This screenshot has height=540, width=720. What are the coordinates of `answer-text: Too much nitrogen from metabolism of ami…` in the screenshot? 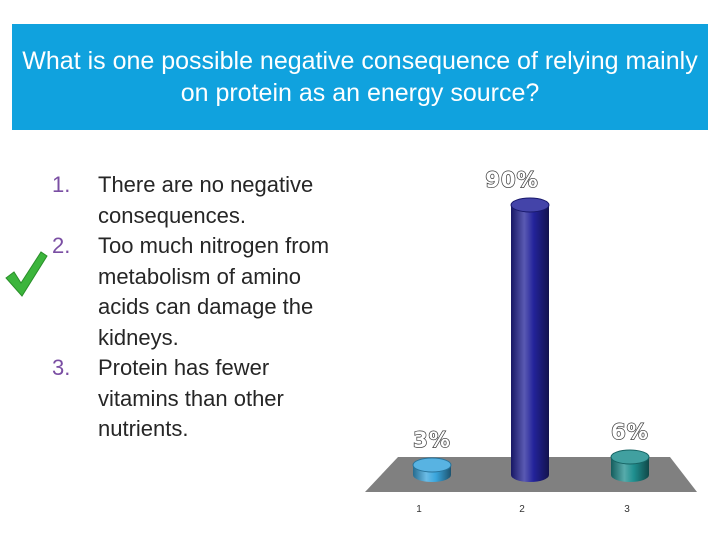 It's located at (214, 291).